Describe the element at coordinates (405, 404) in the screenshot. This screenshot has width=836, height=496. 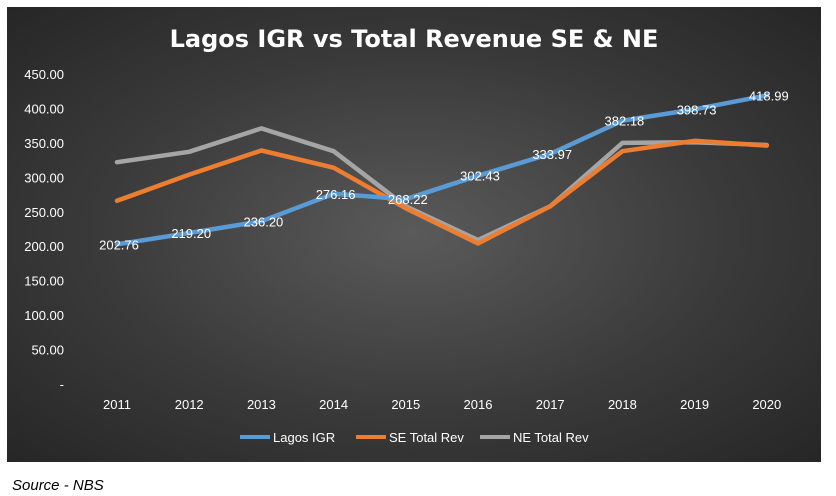
I see `x-tick-label: 2015` at that location.